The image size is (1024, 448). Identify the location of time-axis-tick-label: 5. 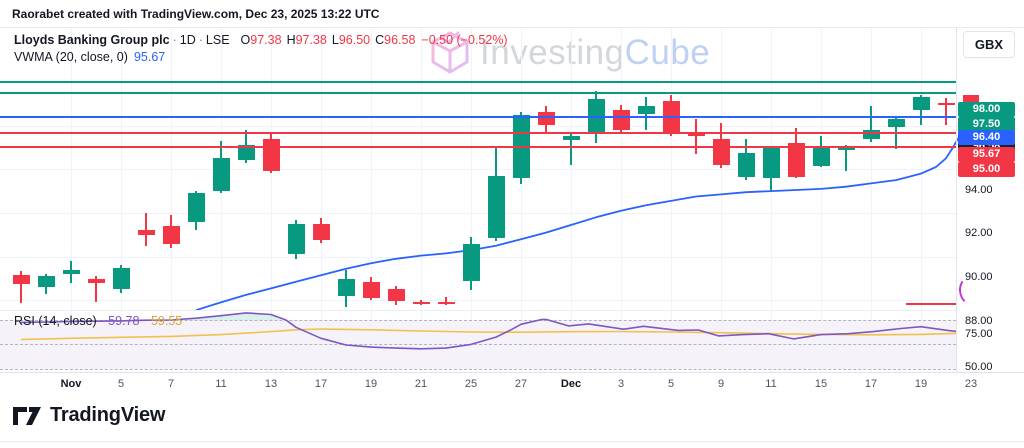
(121, 384).